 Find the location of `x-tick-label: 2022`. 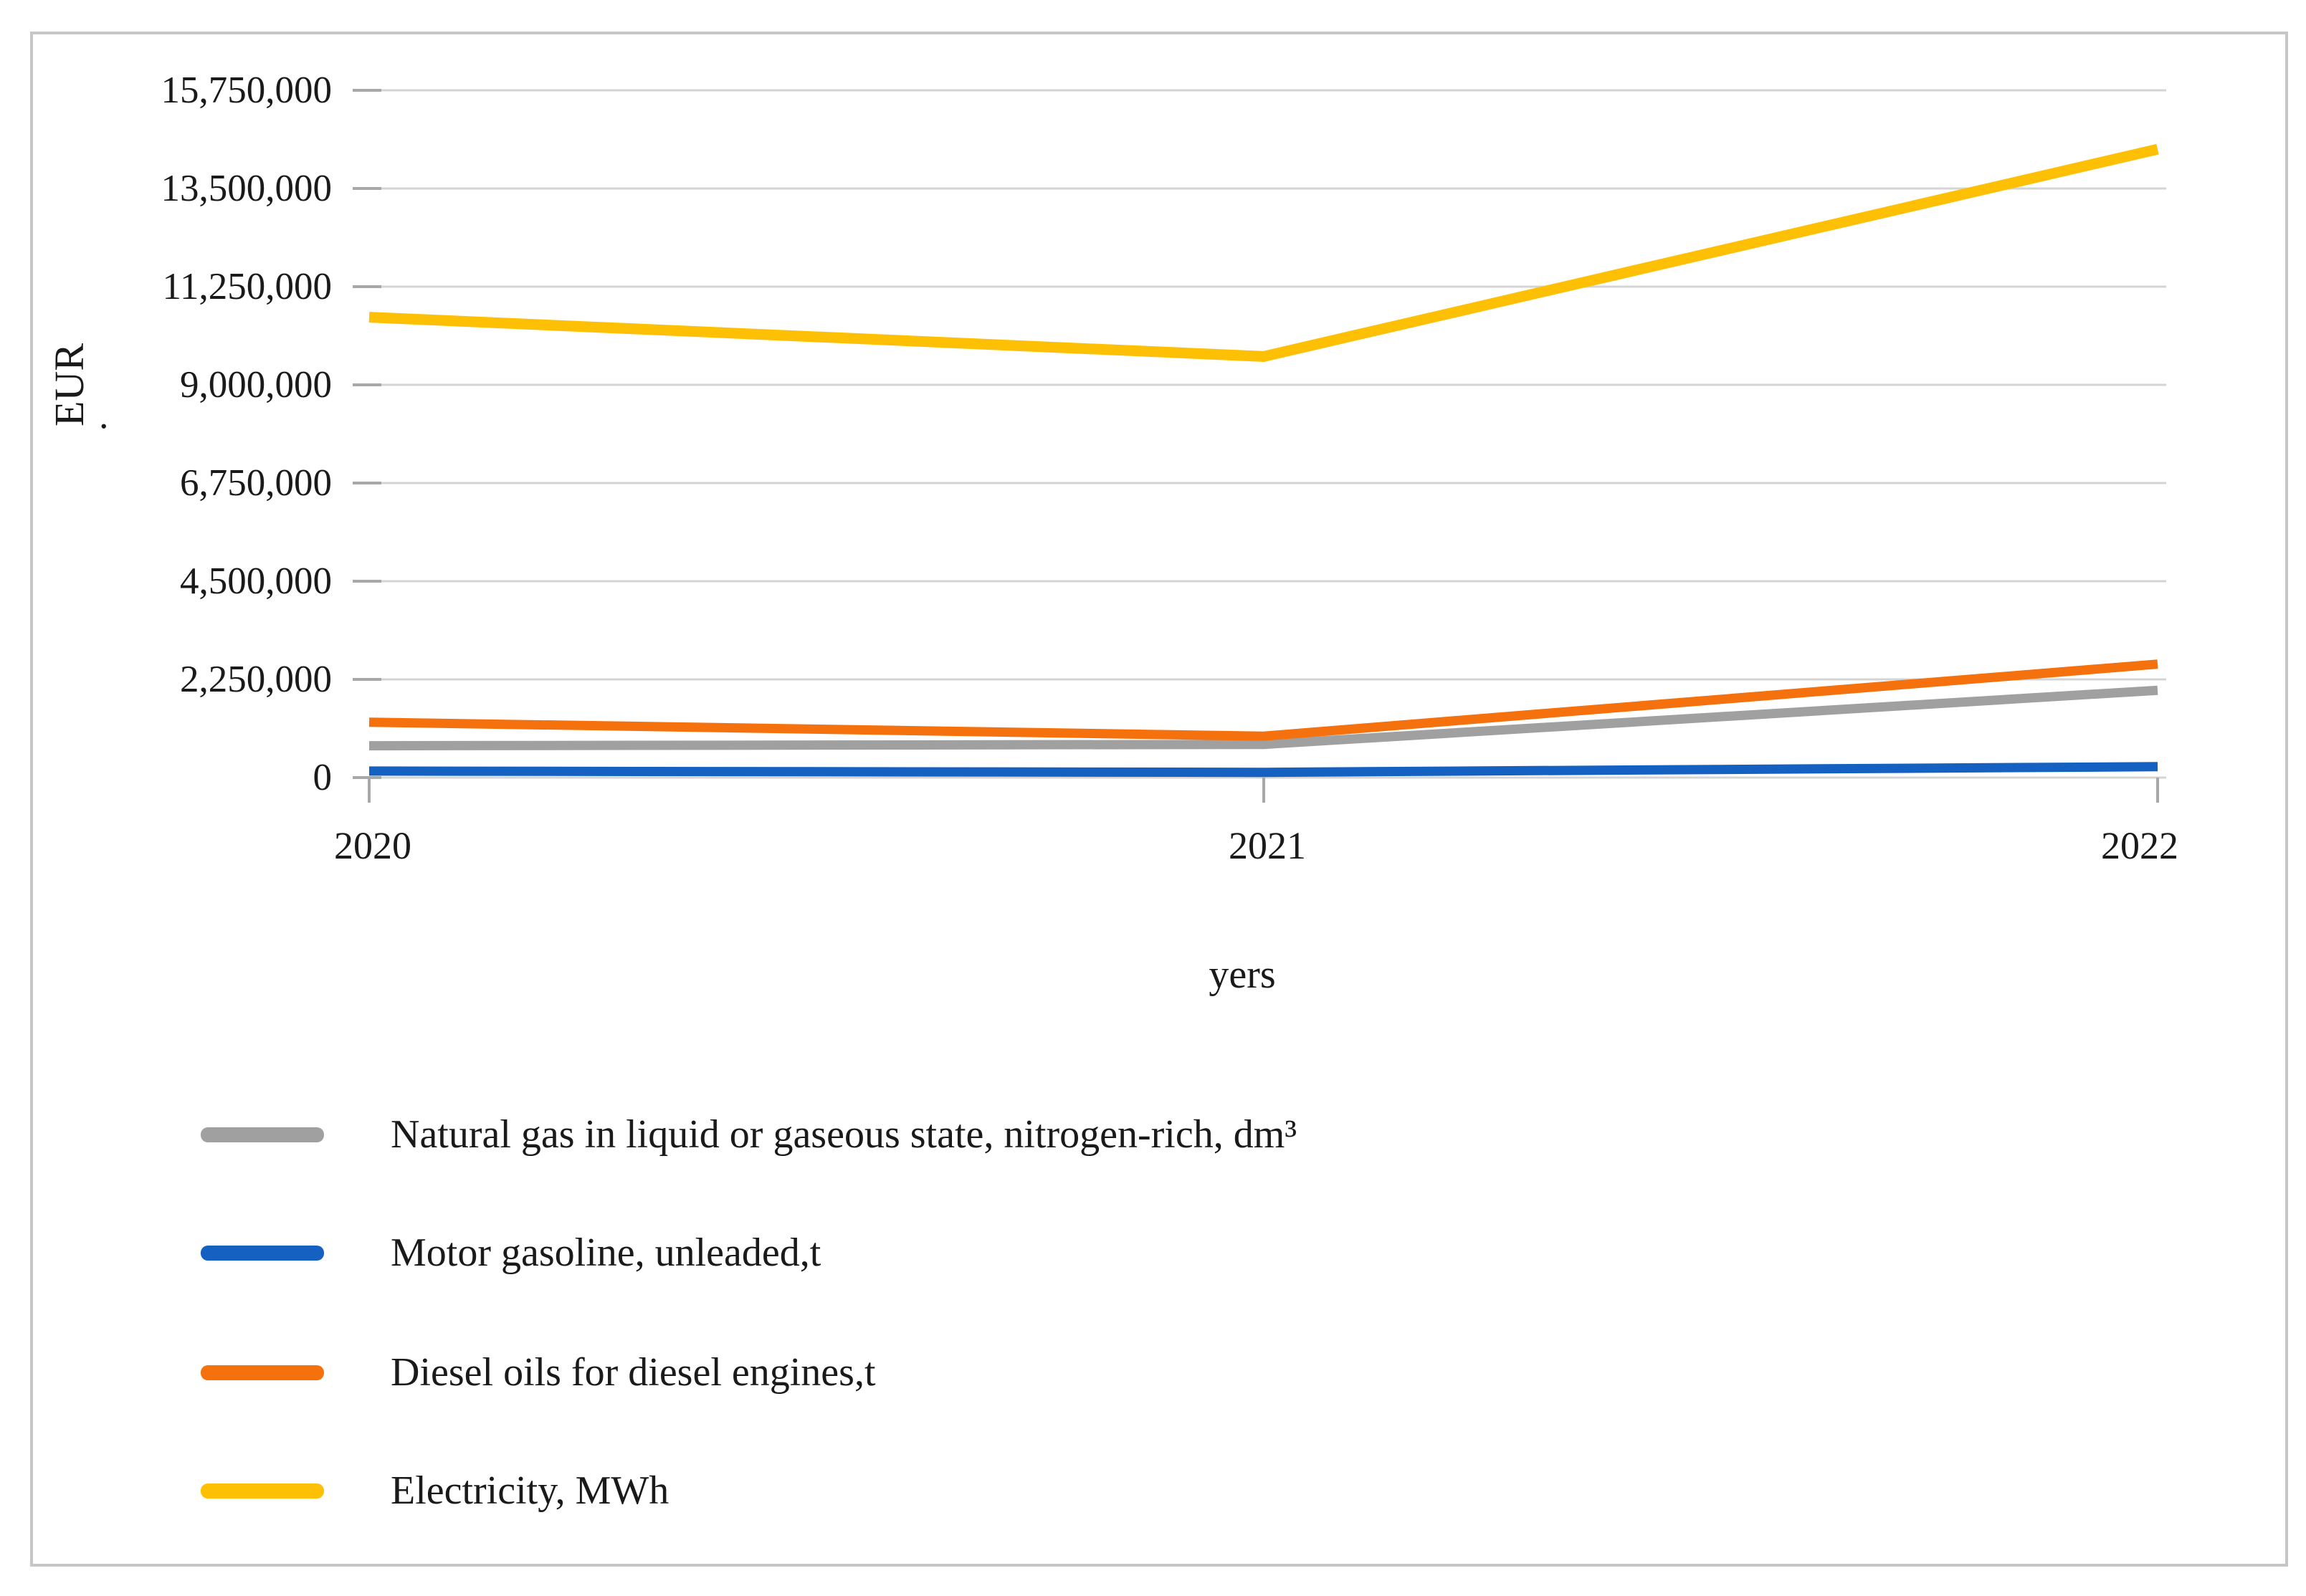

x-tick-label: 2022 is located at coordinates (2140, 845).